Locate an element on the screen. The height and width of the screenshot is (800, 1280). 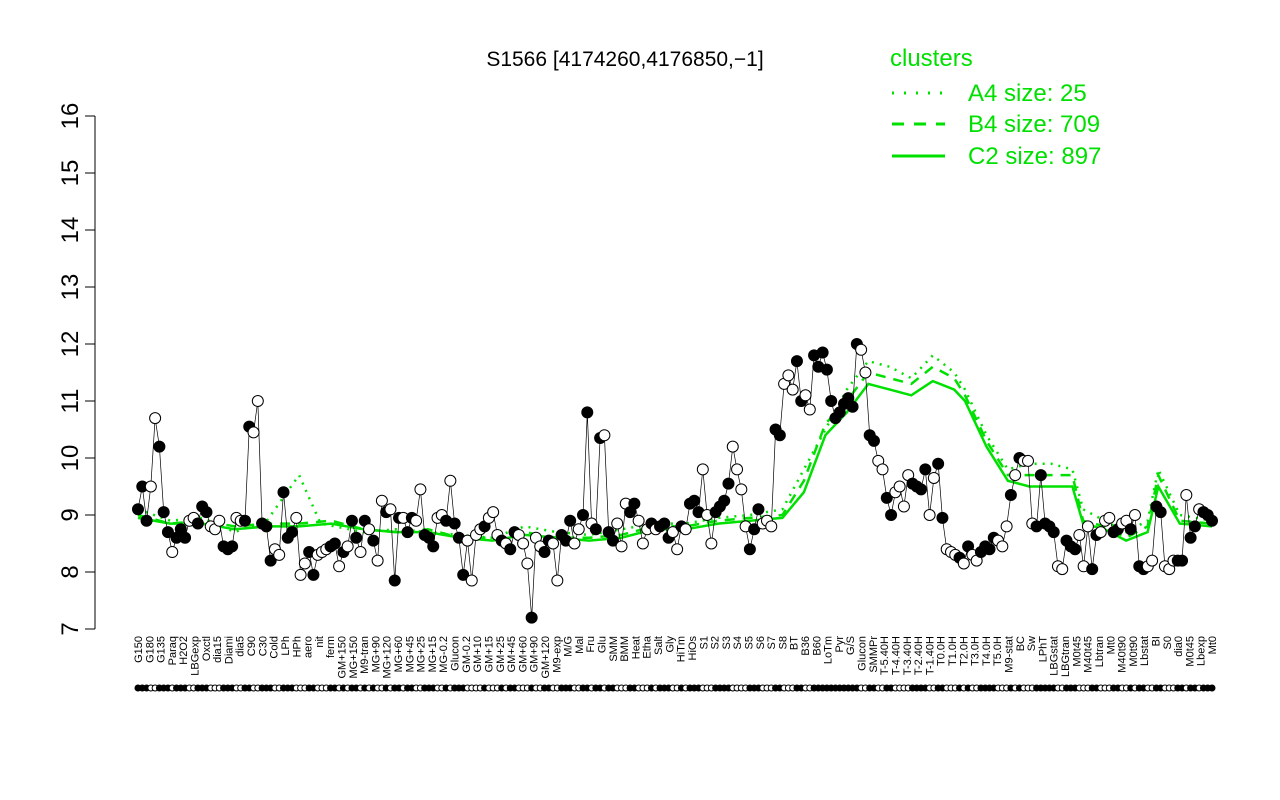
x-tick-label: M40t90 is located at coordinates (1123, 654).